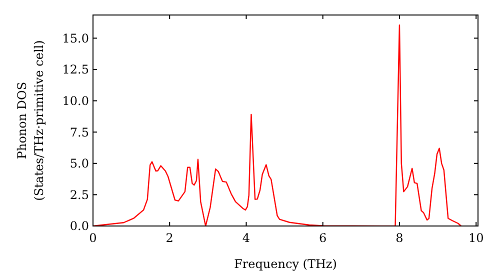 The width and height of the screenshot is (500, 280). I want to click on y-tick-label: 0.0, so click(79, 226).